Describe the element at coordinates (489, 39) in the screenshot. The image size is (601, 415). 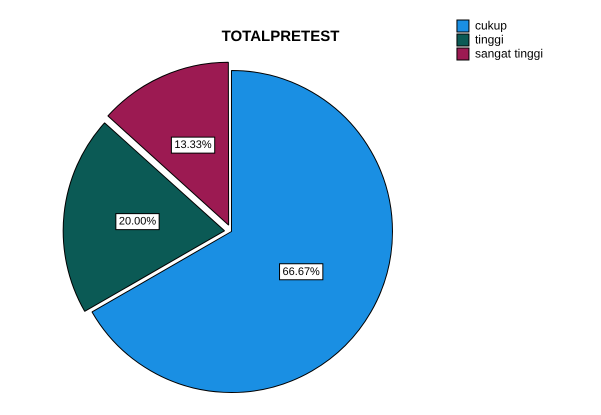
I see `legend-label: tinggi` at that location.